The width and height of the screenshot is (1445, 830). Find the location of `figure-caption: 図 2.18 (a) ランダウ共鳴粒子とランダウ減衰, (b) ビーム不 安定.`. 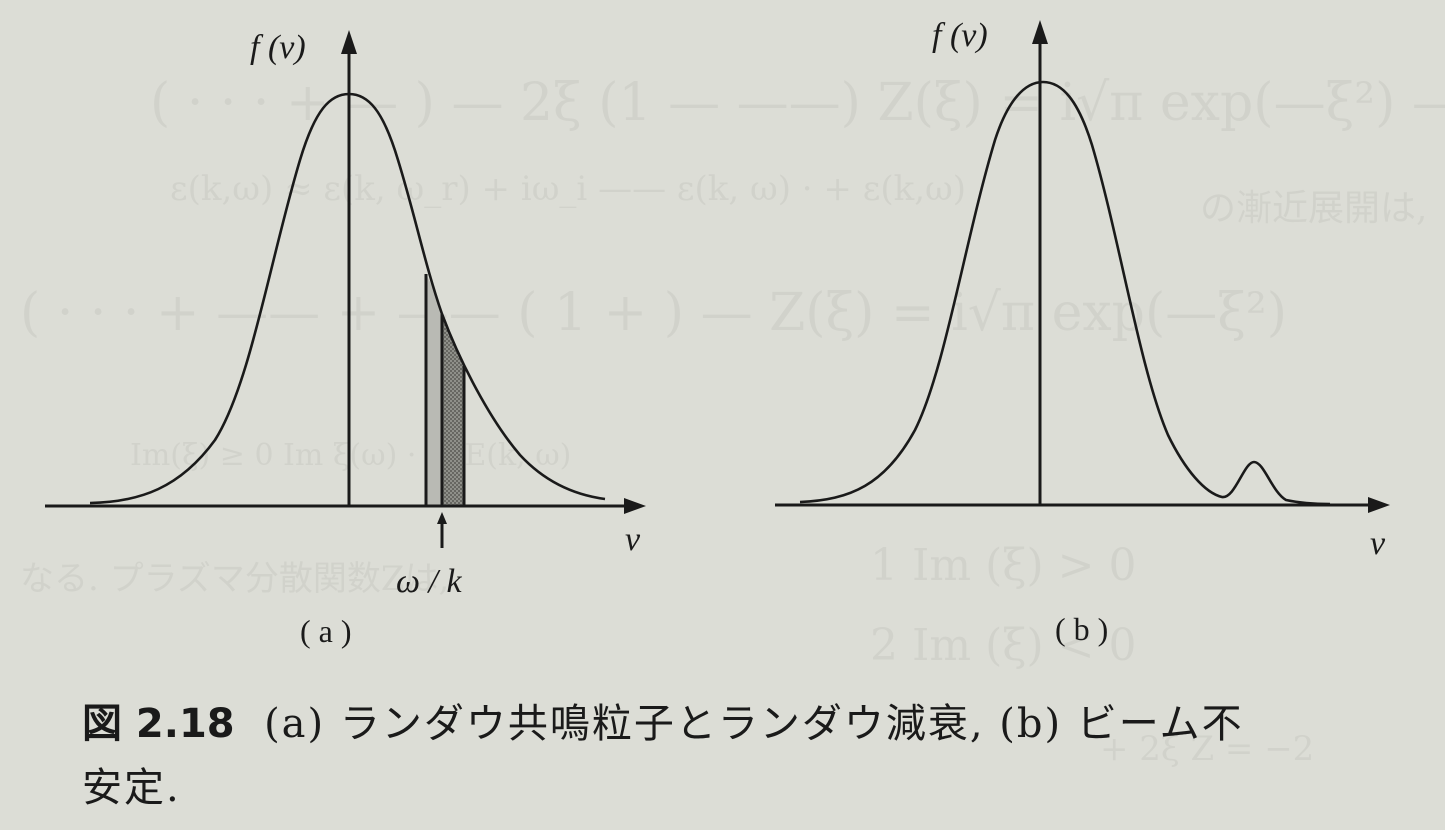

figure-caption: 図 2.18 (a) ランダウ共鳴粒子とランダウ減衰, (b) ビーム不 安定. is located at coordinates (732, 756).